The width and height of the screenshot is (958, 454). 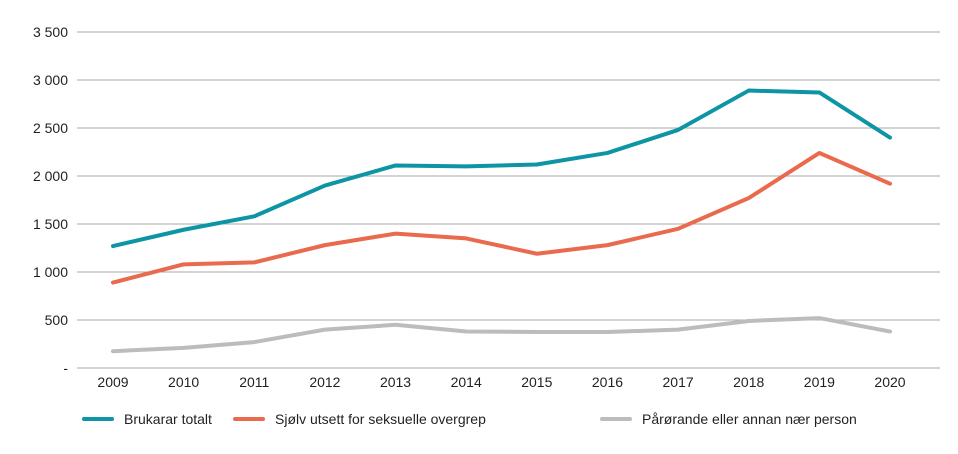 I want to click on y-tick-label: 3 500, so click(x=50, y=32).